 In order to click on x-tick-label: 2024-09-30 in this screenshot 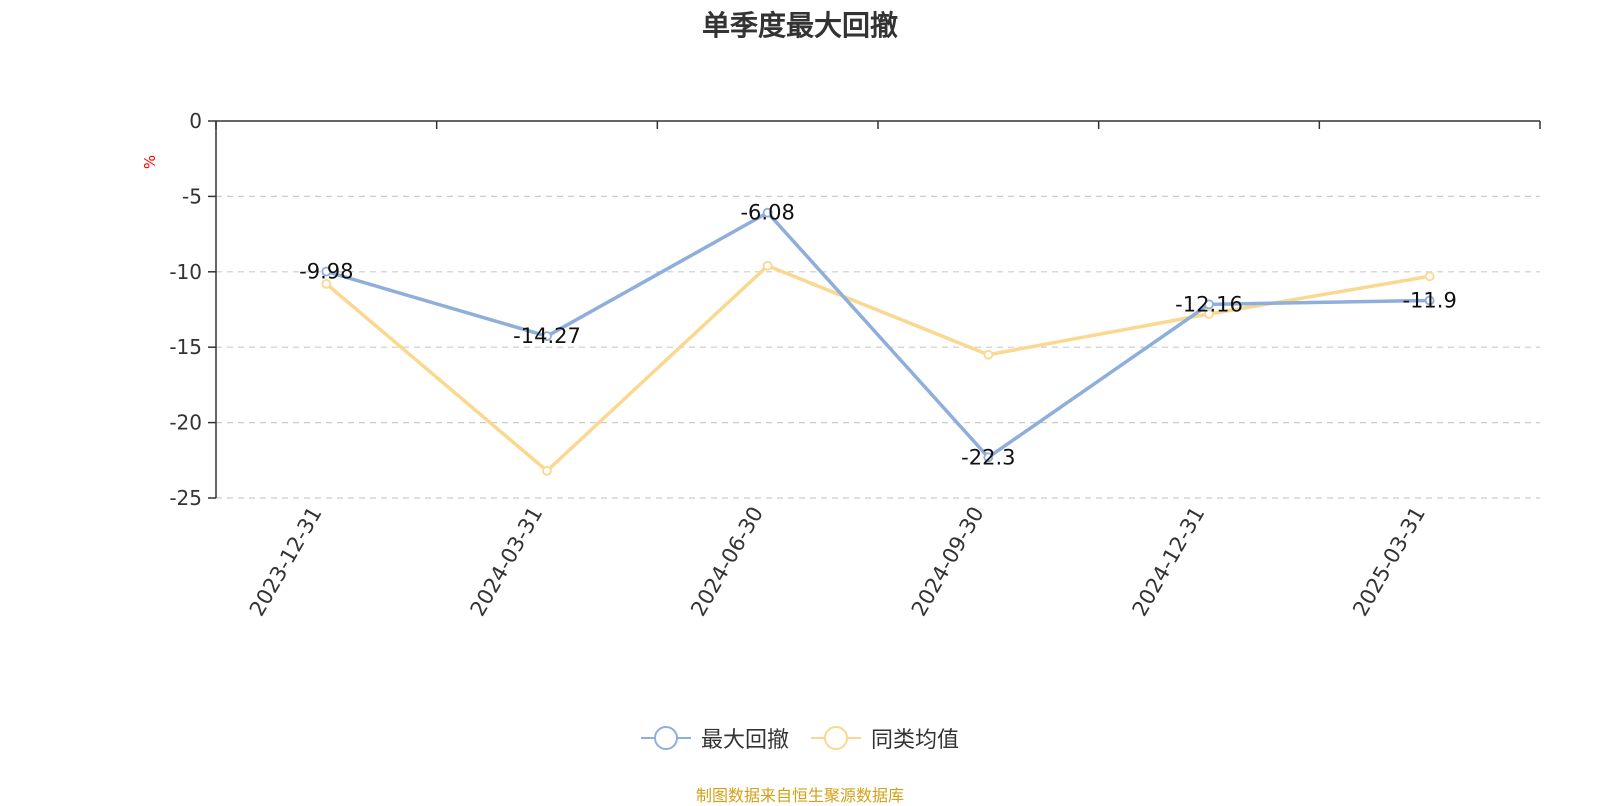, I will do `click(948, 561)`.